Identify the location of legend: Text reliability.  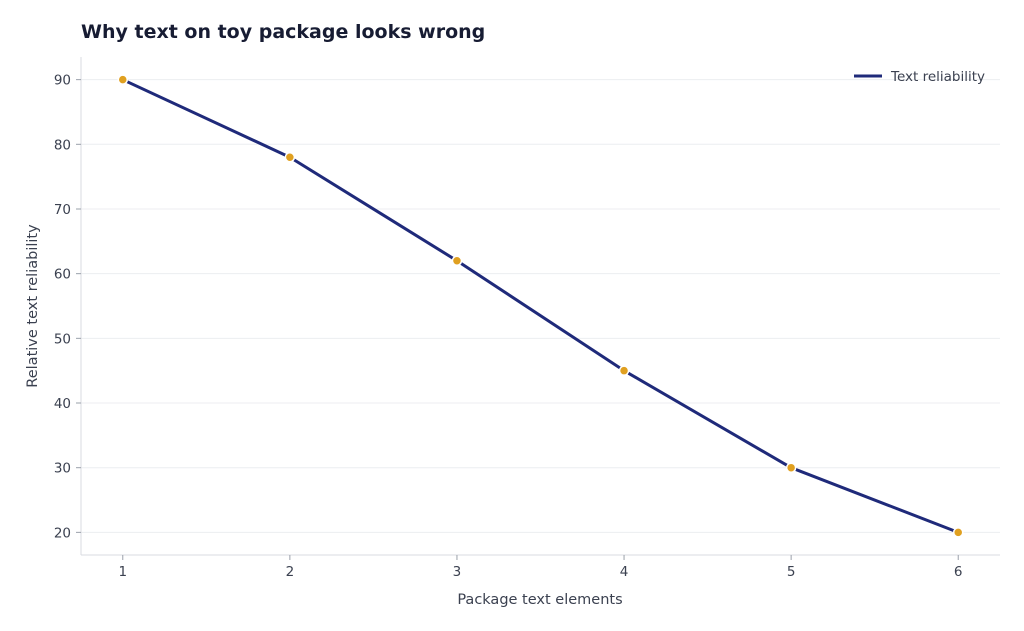
(919, 77).